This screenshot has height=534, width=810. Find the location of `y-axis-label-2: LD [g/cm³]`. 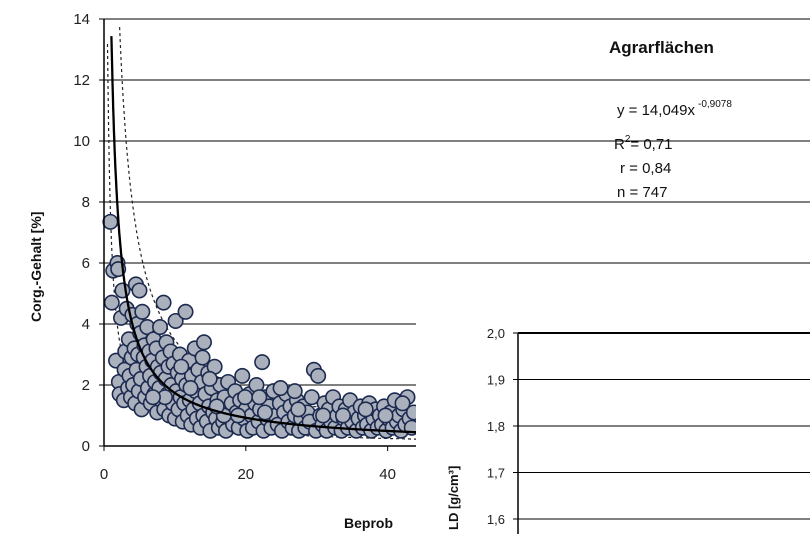

y-axis-label-2: LD [g/cm³] is located at coordinates (453, 498).